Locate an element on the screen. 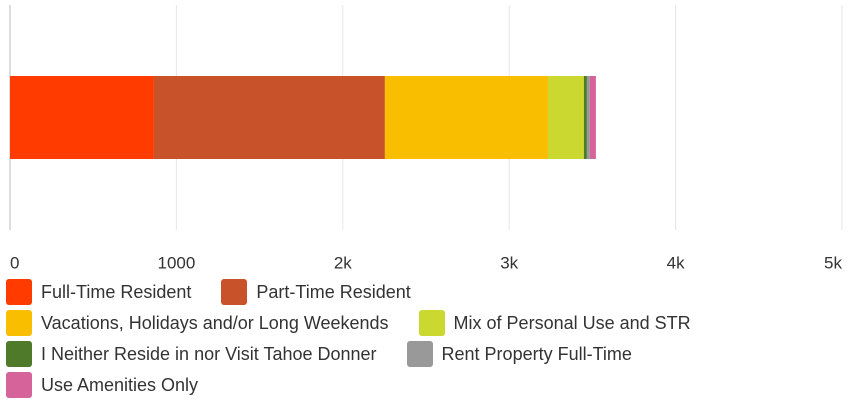 The width and height of the screenshot is (849, 410). x-tick-label: 1000 is located at coordinates (176, 262).